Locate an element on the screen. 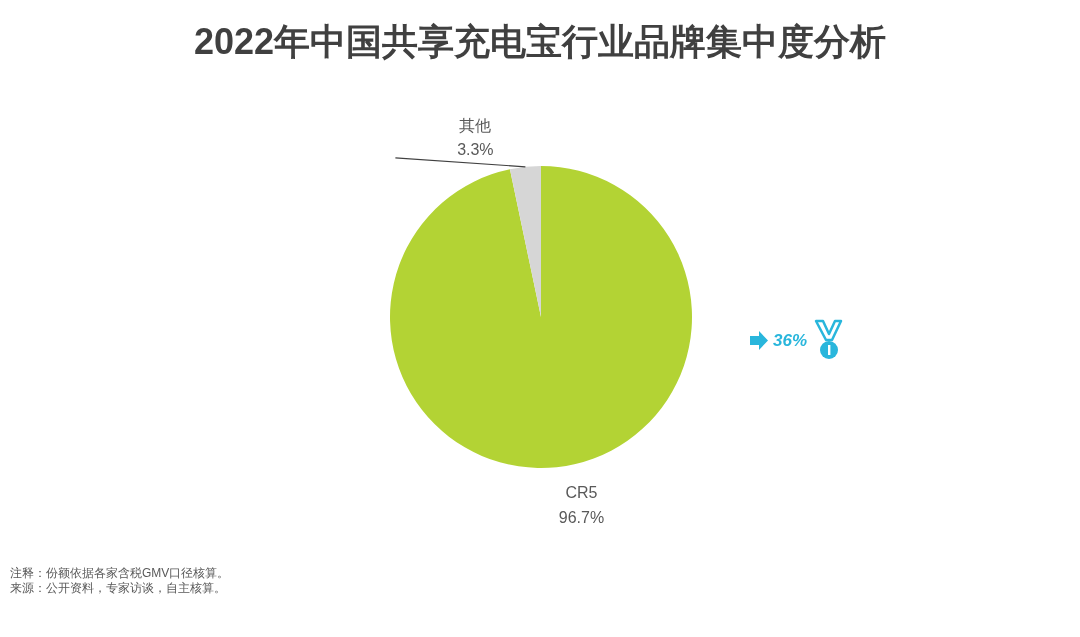 This screenshot has width=1080, height=637. annotation: 来源：公开资料，专家访谈，自主核算。 is located at coordinates (118, 588).